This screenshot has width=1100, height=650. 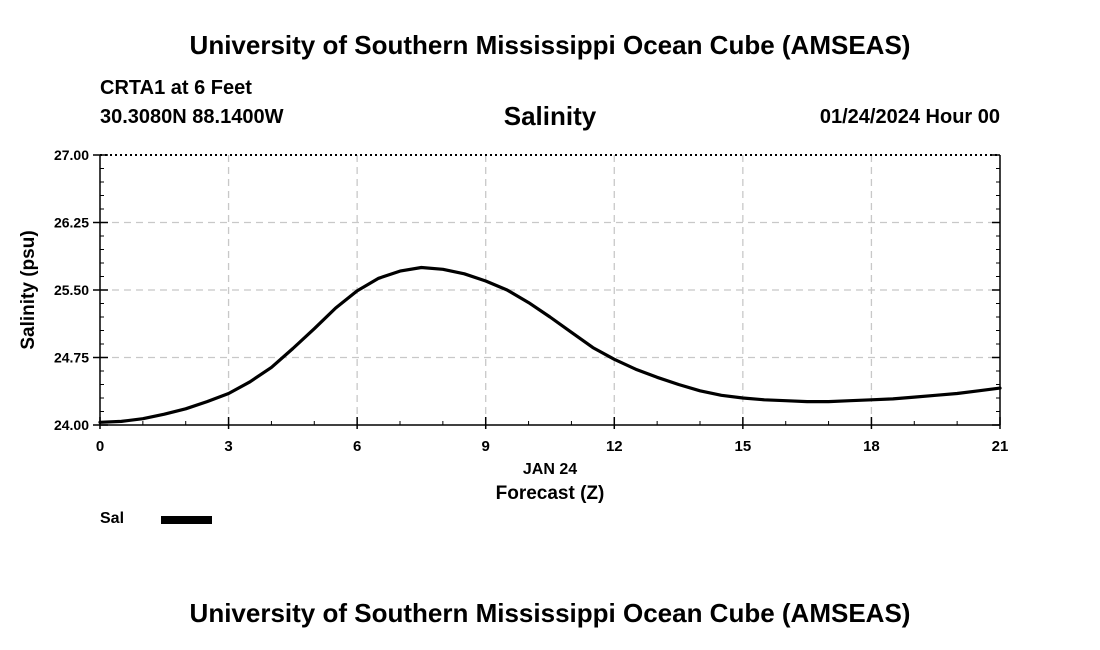 What do you see at coordinates (71, 358) in the screenshot?
I see `y-tick-label: 24.75` at bounding box center [71, 358].